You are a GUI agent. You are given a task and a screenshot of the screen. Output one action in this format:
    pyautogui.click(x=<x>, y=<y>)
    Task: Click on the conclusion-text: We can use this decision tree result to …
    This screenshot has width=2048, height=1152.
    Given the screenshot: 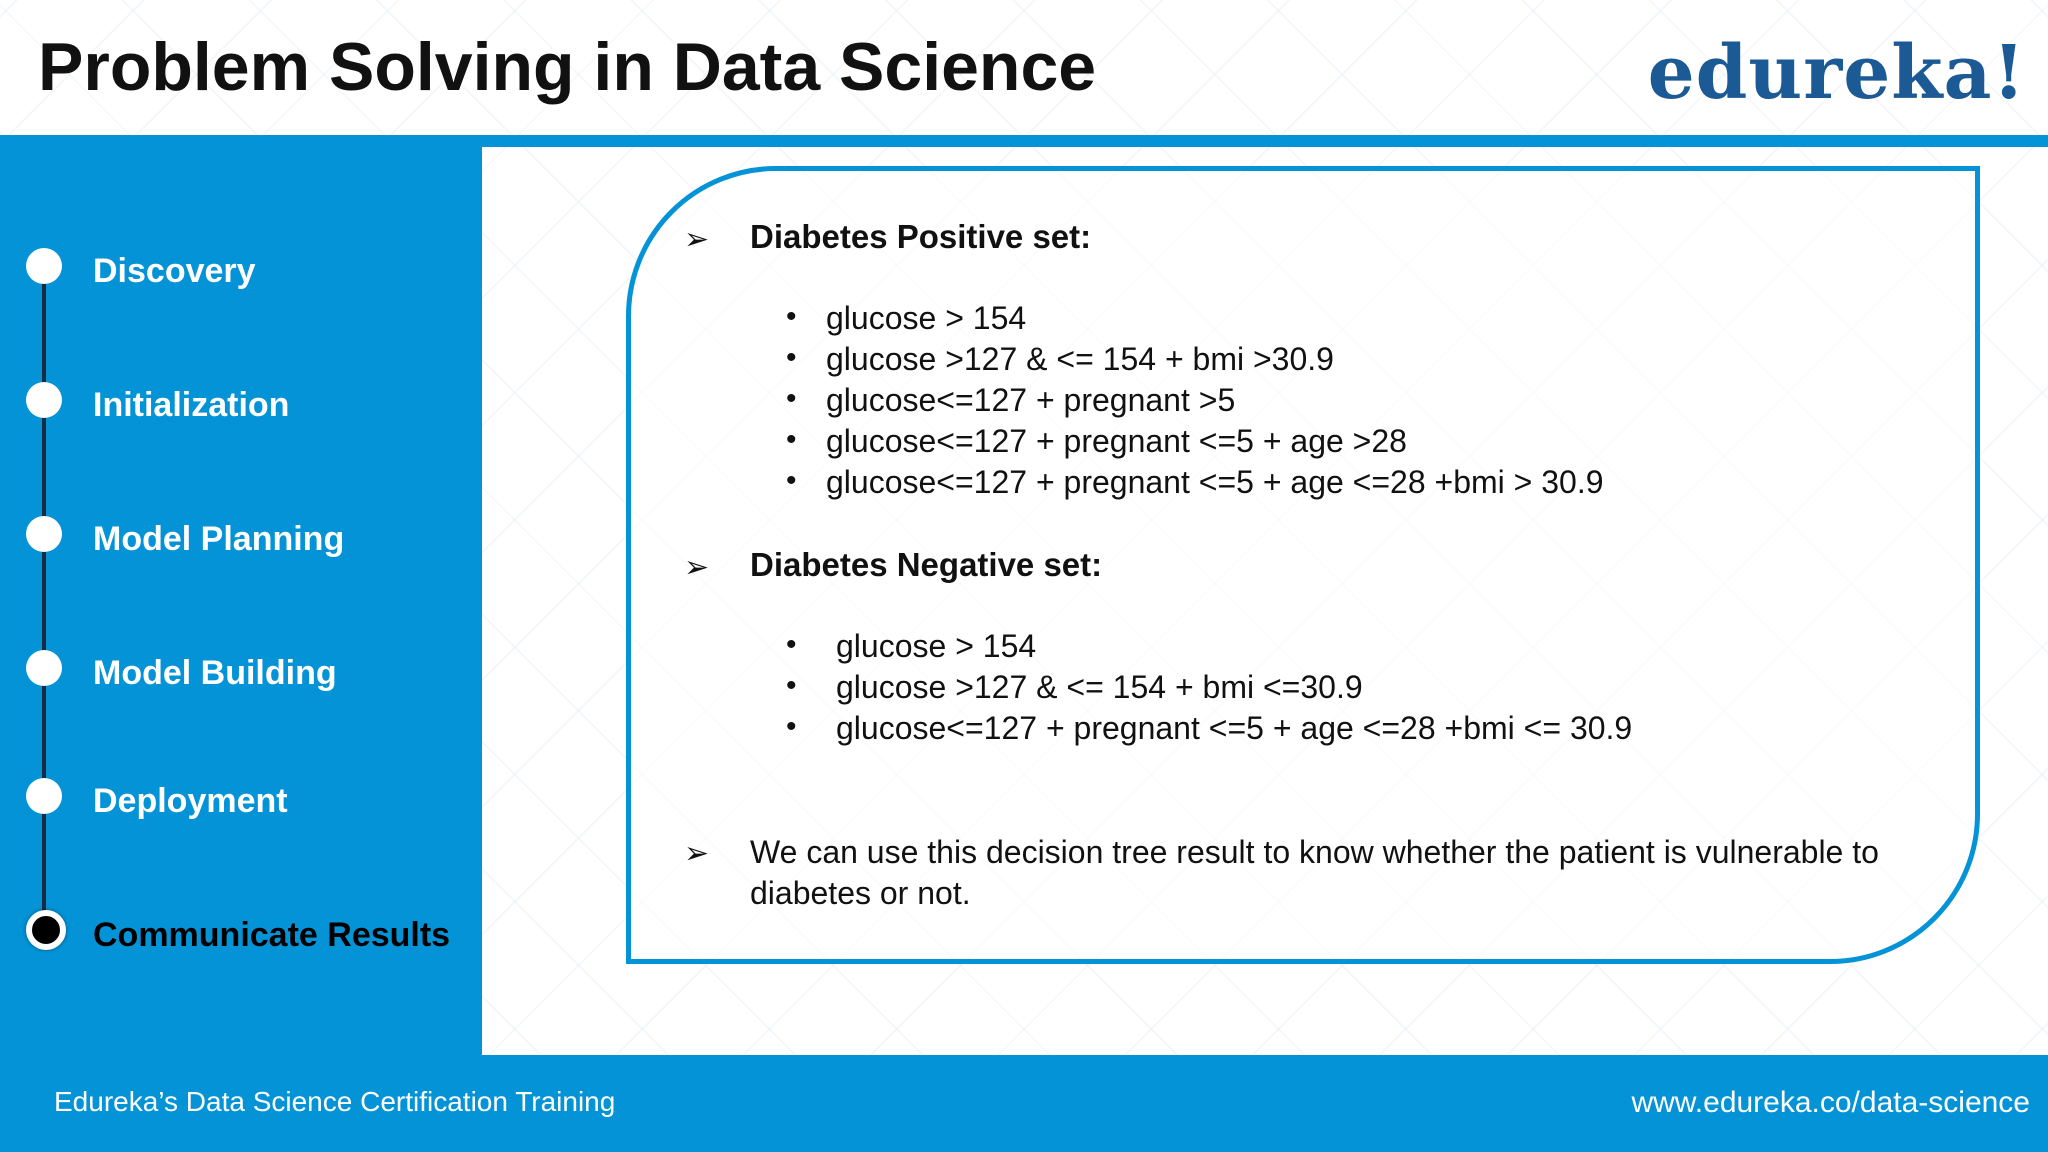 What is the action you would take?
    pyautogui.click(x=1314, y=872)
    